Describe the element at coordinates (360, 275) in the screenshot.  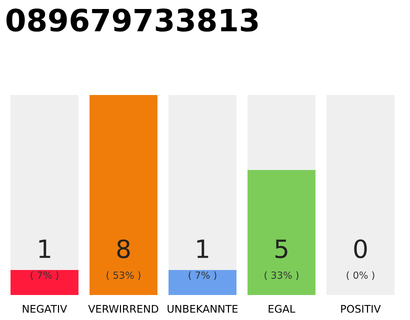
I see `annotation: ( 0% )` at that location.